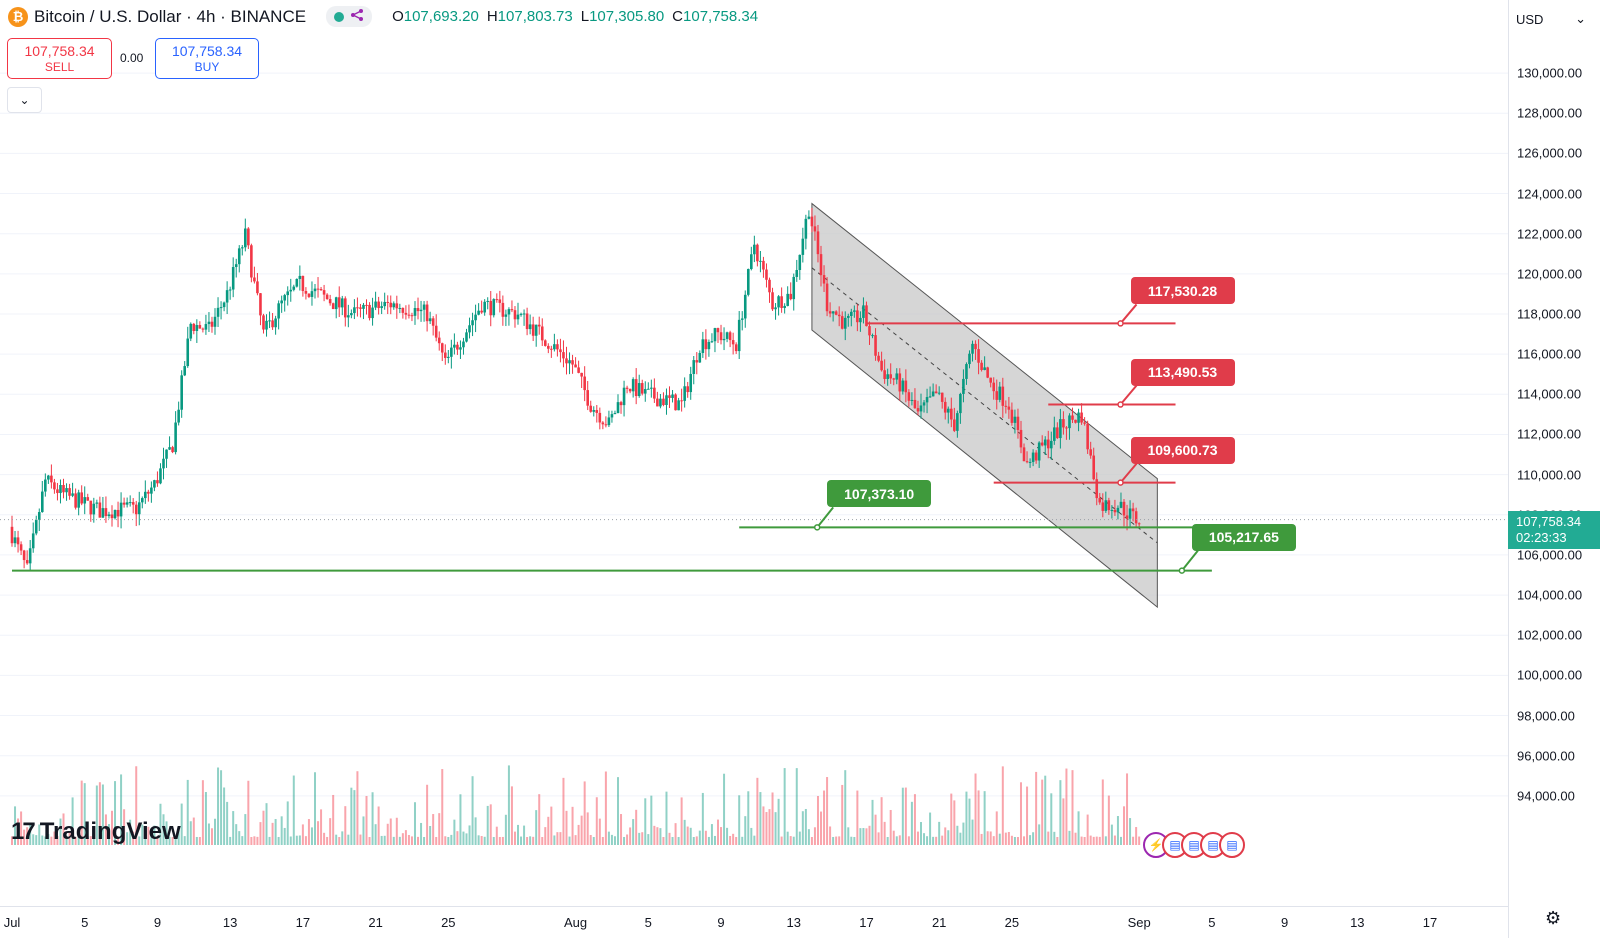 The image size is (1600, 938). Describe the element at coordinates (1553, 918) in the screenshot. I see `gear-icon: ⚙` at that location.